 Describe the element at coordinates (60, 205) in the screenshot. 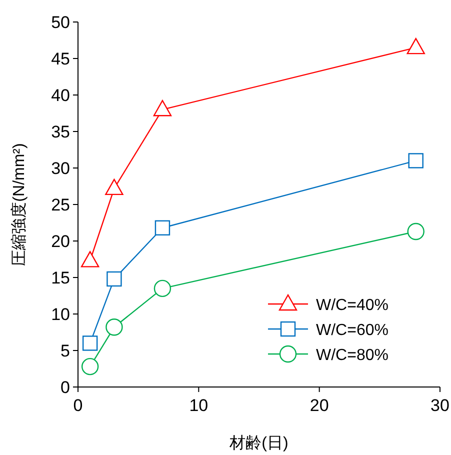

I see `y-tick-label: 25` at that location.